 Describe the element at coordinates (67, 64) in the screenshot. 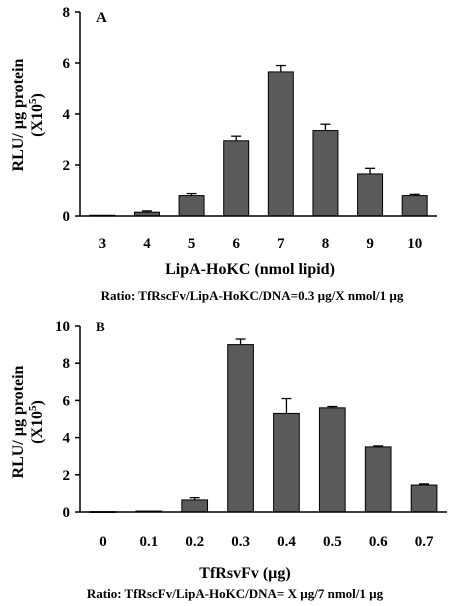

I see `y-tick-label-a: 6` at that location.